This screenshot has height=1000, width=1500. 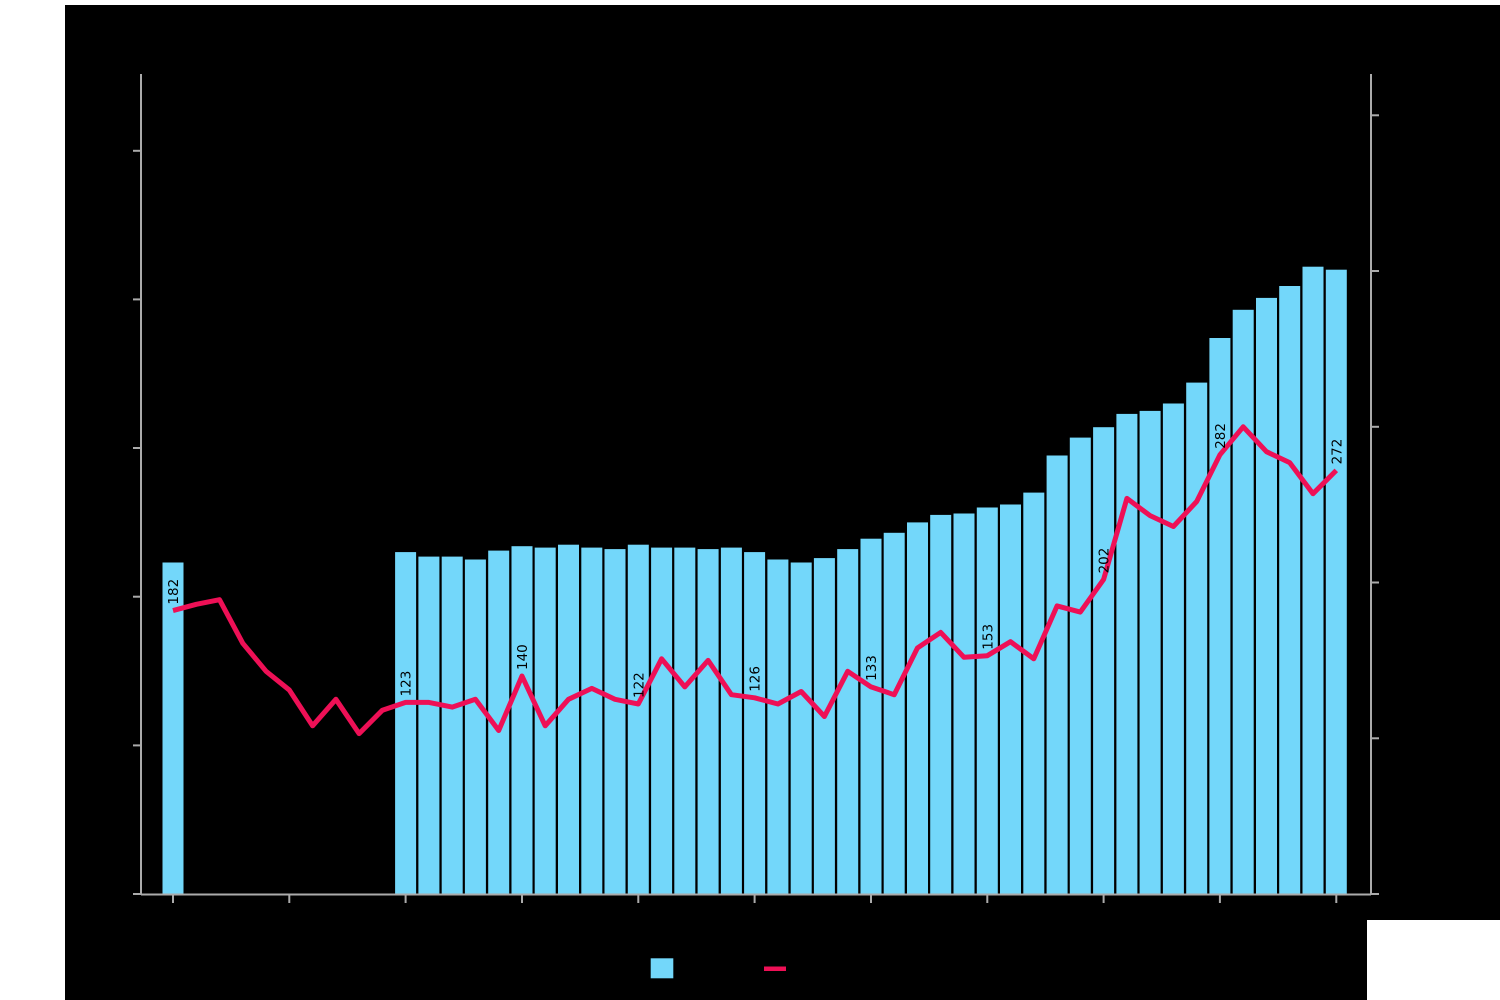 I want to click on point-label: 202, so click(x=1105, y=561).